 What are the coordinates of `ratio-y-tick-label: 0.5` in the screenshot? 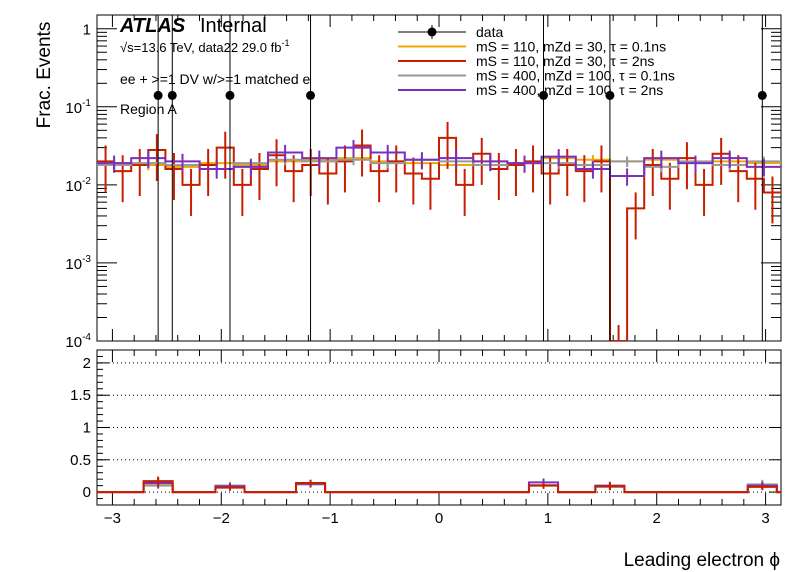 It's located at (80, 460).